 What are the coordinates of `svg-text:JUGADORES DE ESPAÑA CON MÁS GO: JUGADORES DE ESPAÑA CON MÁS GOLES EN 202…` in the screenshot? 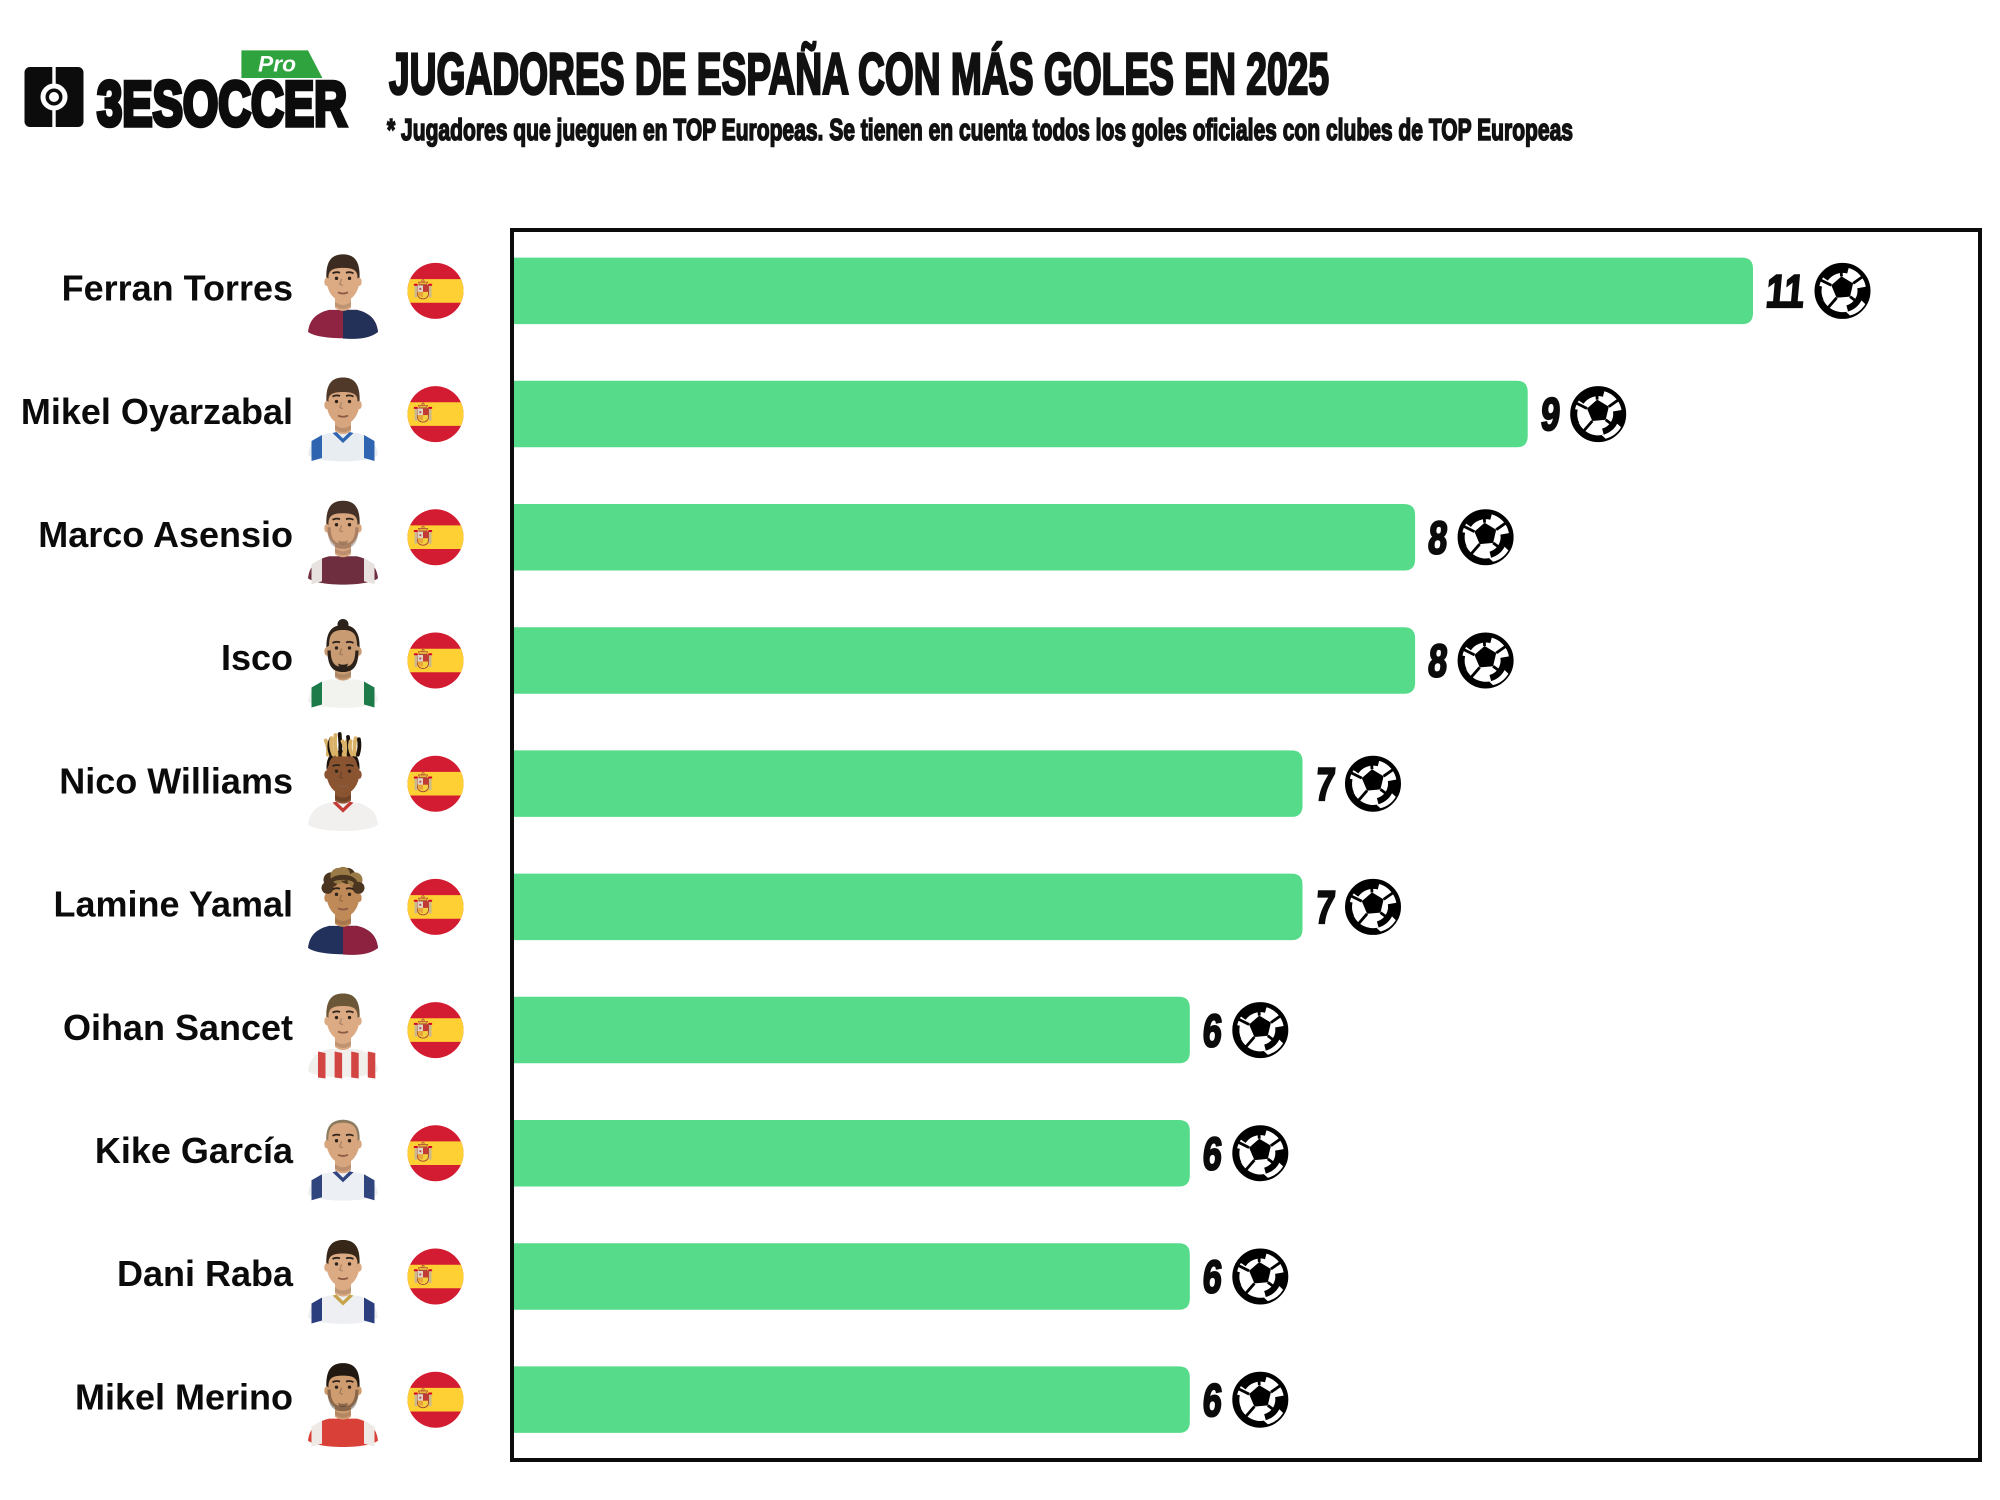 It's located at (859, 74).